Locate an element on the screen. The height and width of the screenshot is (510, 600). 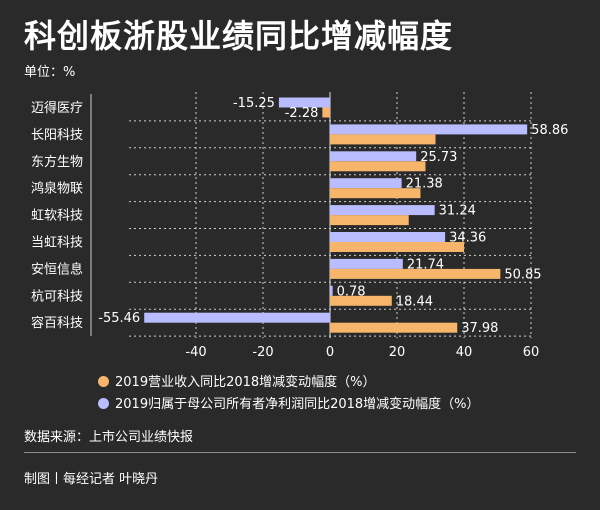
category-label-6: 安恒信息 is located at coordinates (57, 269).